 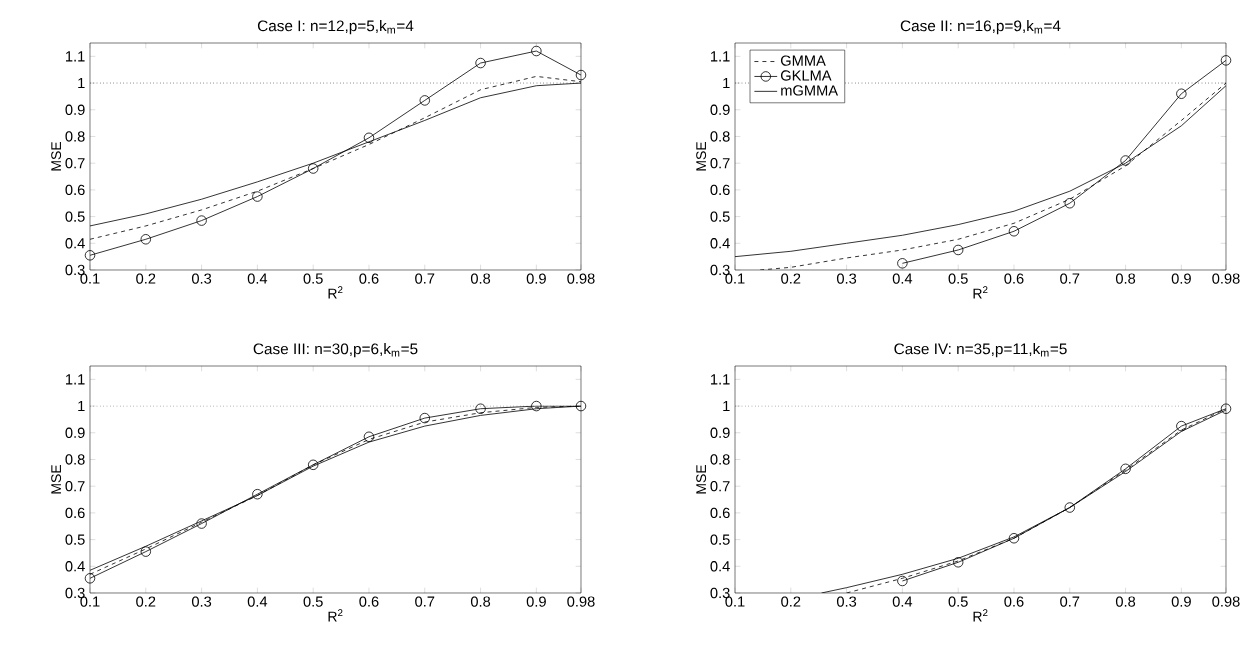 What do you see at coordinates (980, 27) in the screenshot?
I see `chart-title: Case II: n=16,p=9,k$_{m}$=4` at bounding box center [980, 27].